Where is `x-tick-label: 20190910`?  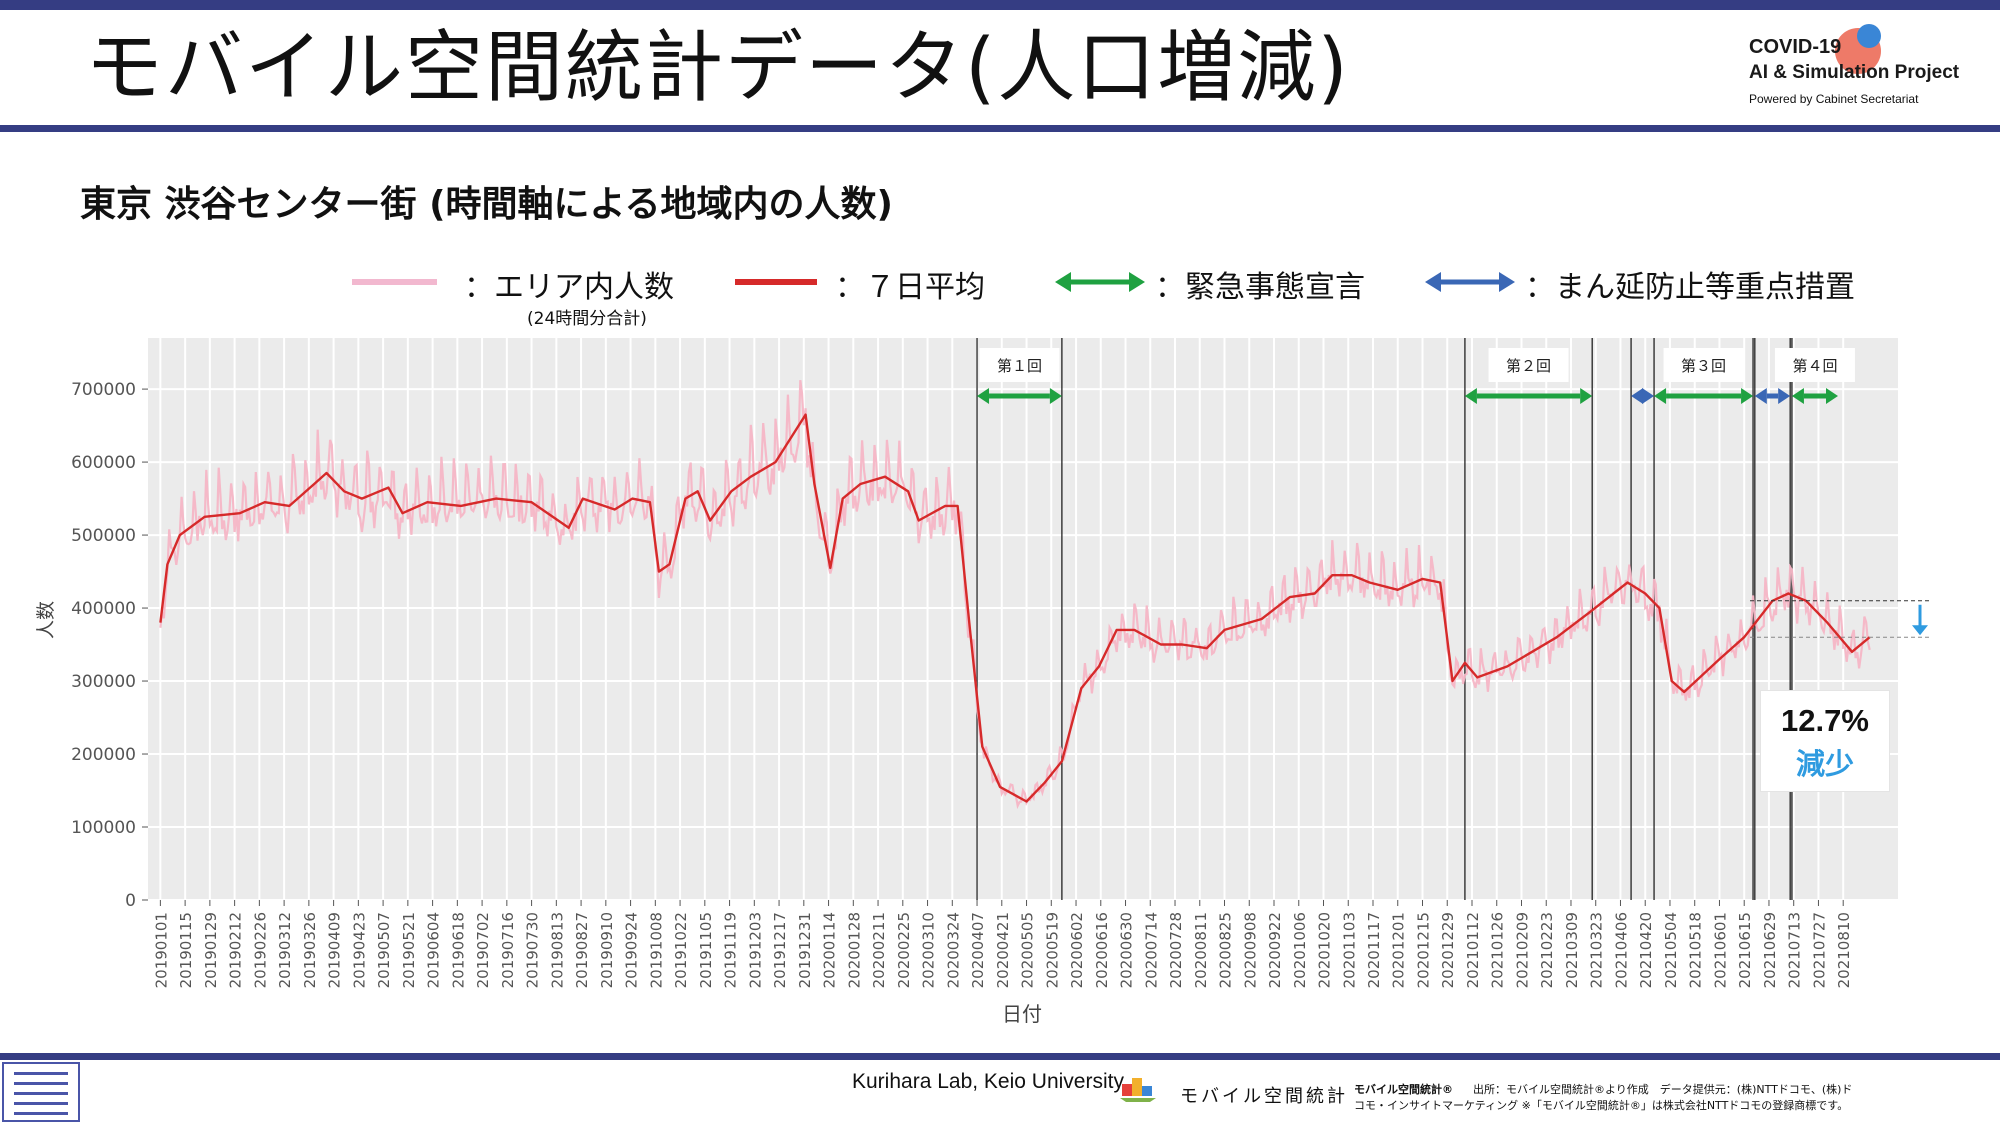
x-tick-label: 20190910 is located at coordinates (607, 950).